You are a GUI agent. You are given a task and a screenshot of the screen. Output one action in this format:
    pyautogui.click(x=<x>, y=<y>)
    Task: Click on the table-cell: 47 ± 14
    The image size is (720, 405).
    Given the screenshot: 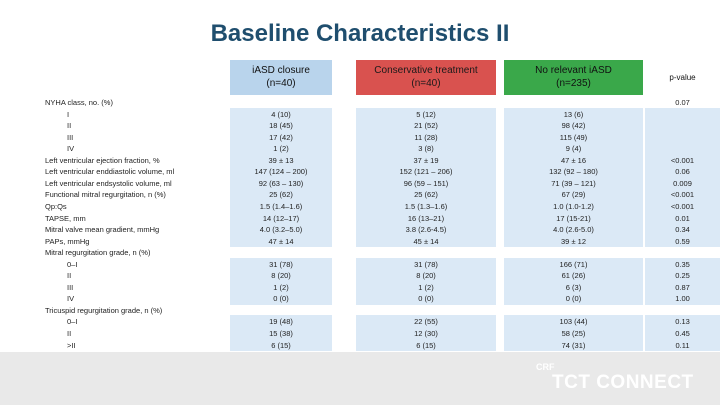 What is the action you would take?
    pyautogui.click(x=281, y=241)
    